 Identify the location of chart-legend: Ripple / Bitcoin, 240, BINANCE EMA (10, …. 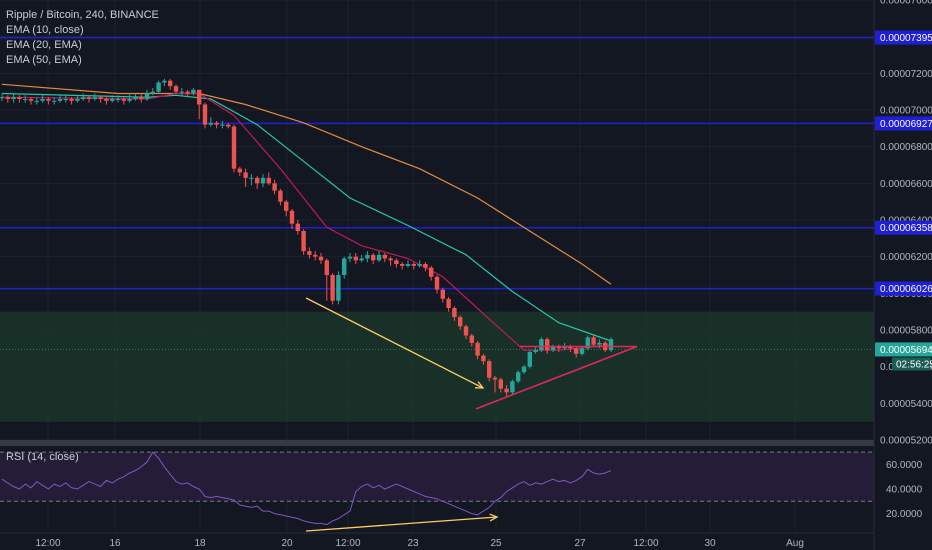
(82, 38).